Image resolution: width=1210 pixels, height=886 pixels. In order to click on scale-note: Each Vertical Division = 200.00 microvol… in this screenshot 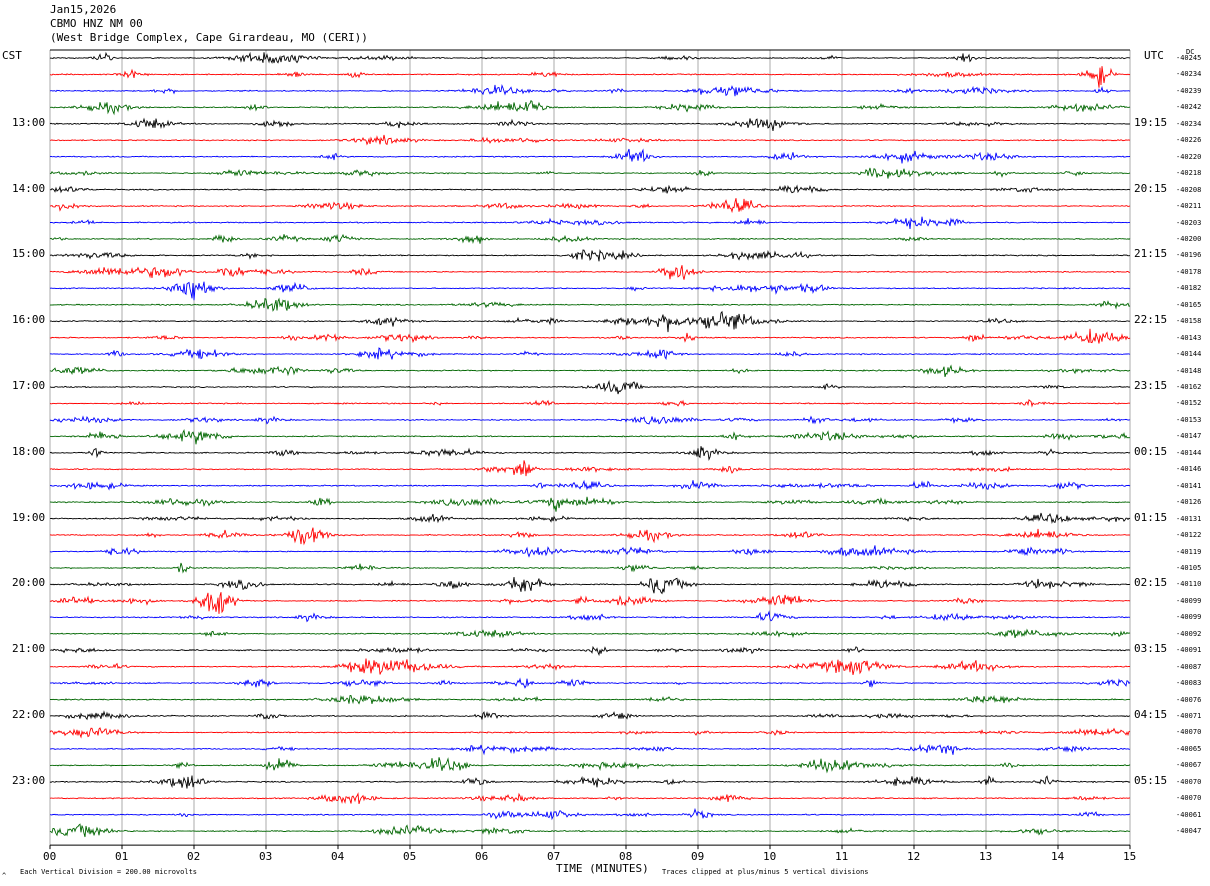, I will do `click(109, 872)`.